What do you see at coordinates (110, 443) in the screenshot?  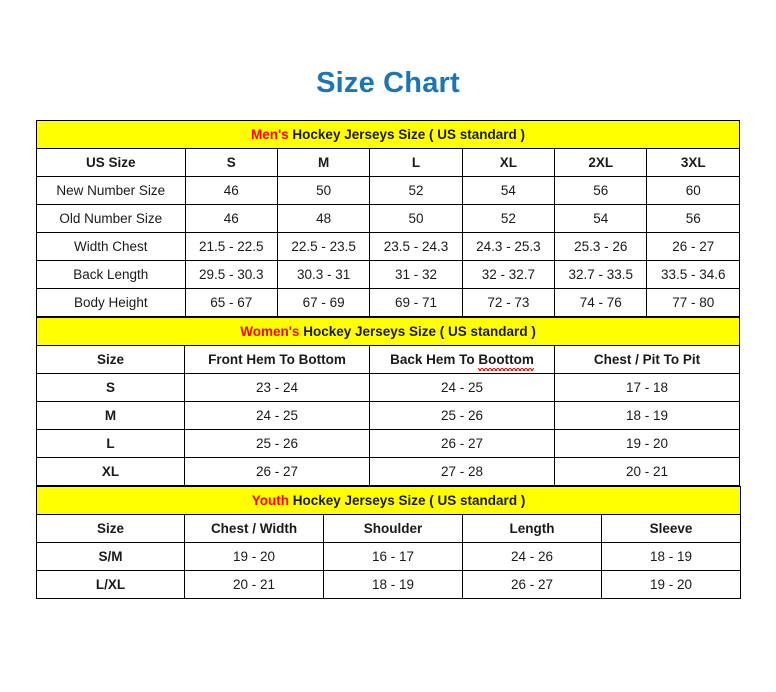 I see `womens-row-label-2: L` at bounding box center [110, 443].